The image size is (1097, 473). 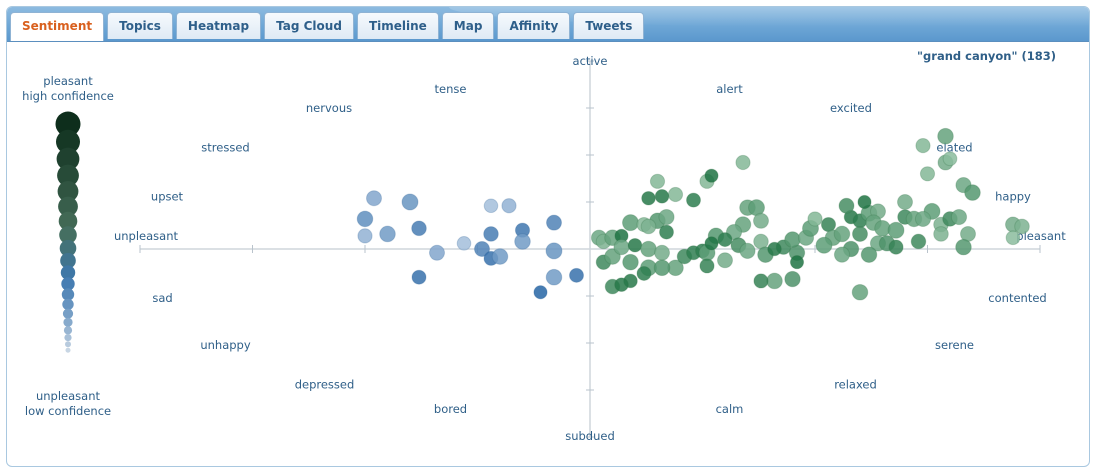 What do you see at coordinates (68, 411) in the screenshot?
I see `legend-bottom-label-2: low confidence` at bounding box center [68, 411].